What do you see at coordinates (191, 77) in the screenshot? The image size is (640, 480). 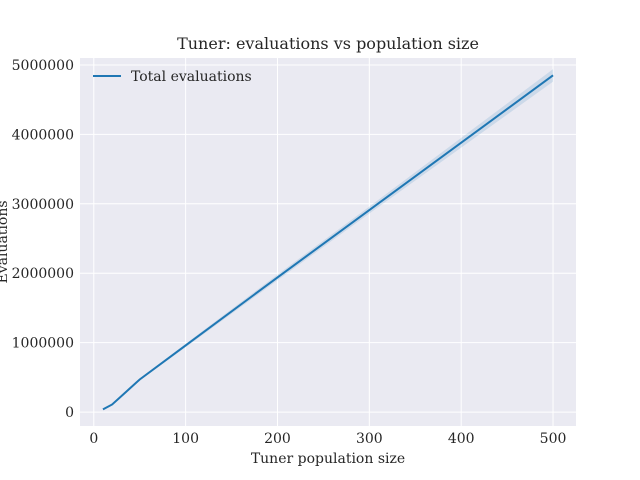 I see `legend-label: Total evaluations` at bounding box center [191, 77].